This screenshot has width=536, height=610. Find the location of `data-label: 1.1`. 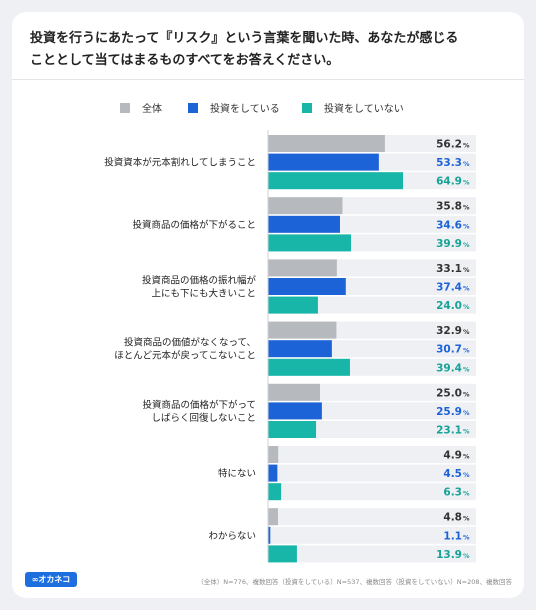

data-label: 1.1 is located at coordinates (452, 536).